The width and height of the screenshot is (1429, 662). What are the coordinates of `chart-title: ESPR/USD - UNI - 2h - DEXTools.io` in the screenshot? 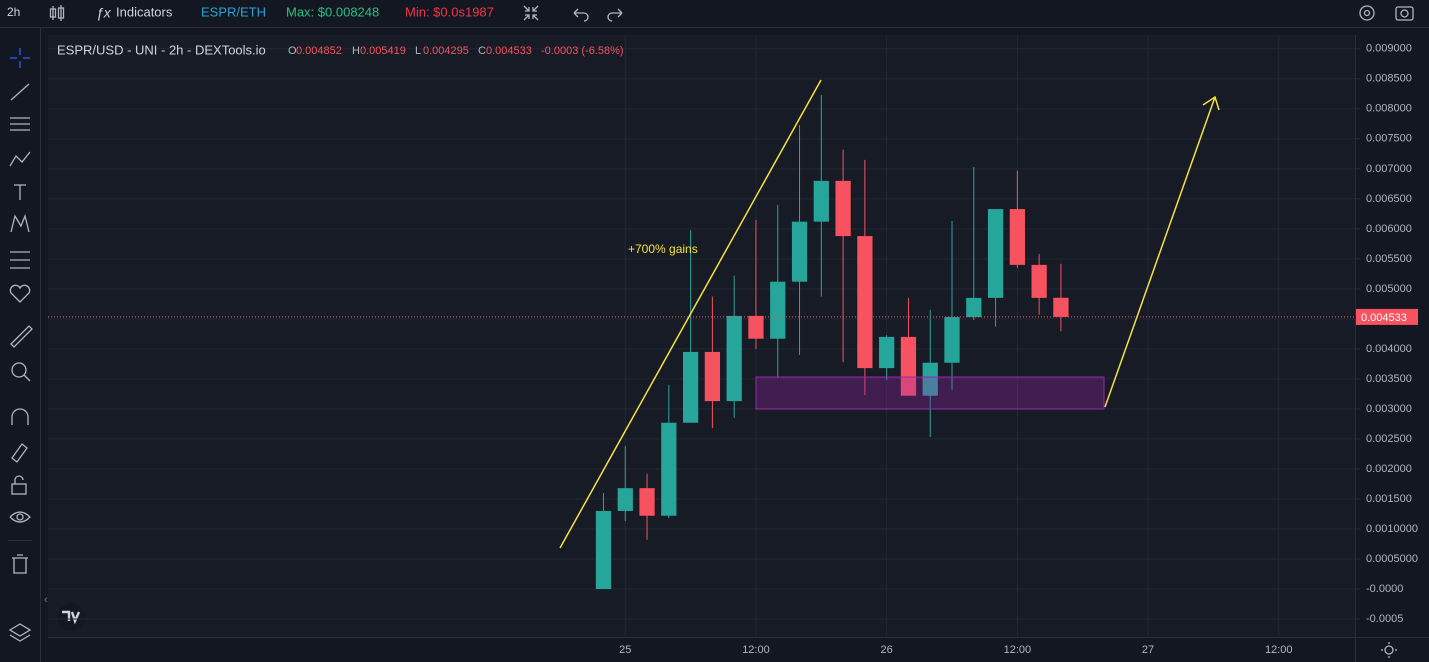 It's located at (161, 49).